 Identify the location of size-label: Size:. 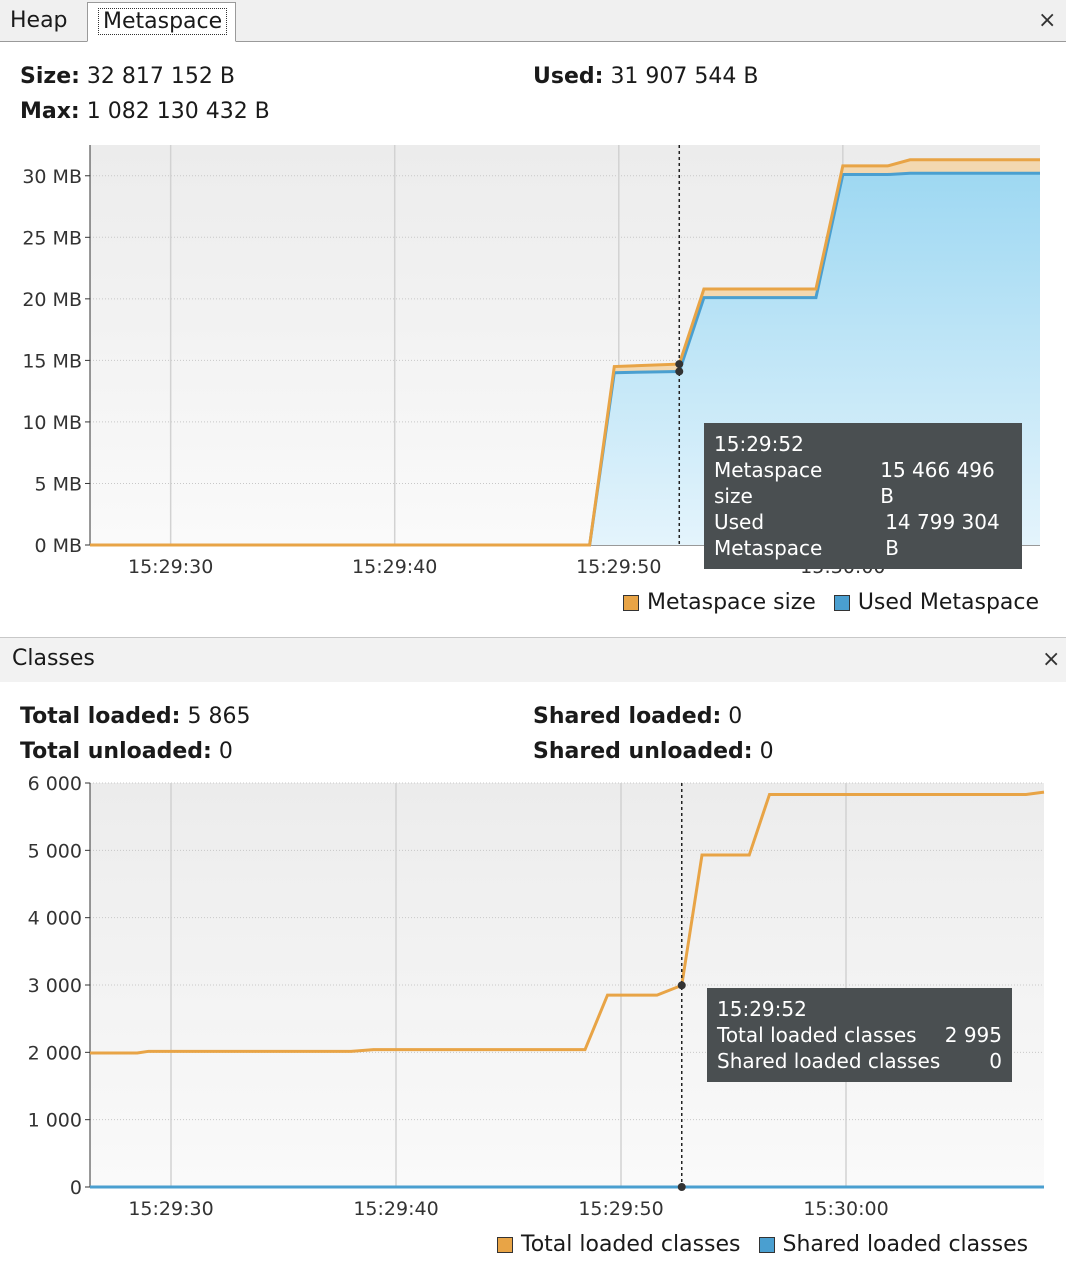
(50, 76).